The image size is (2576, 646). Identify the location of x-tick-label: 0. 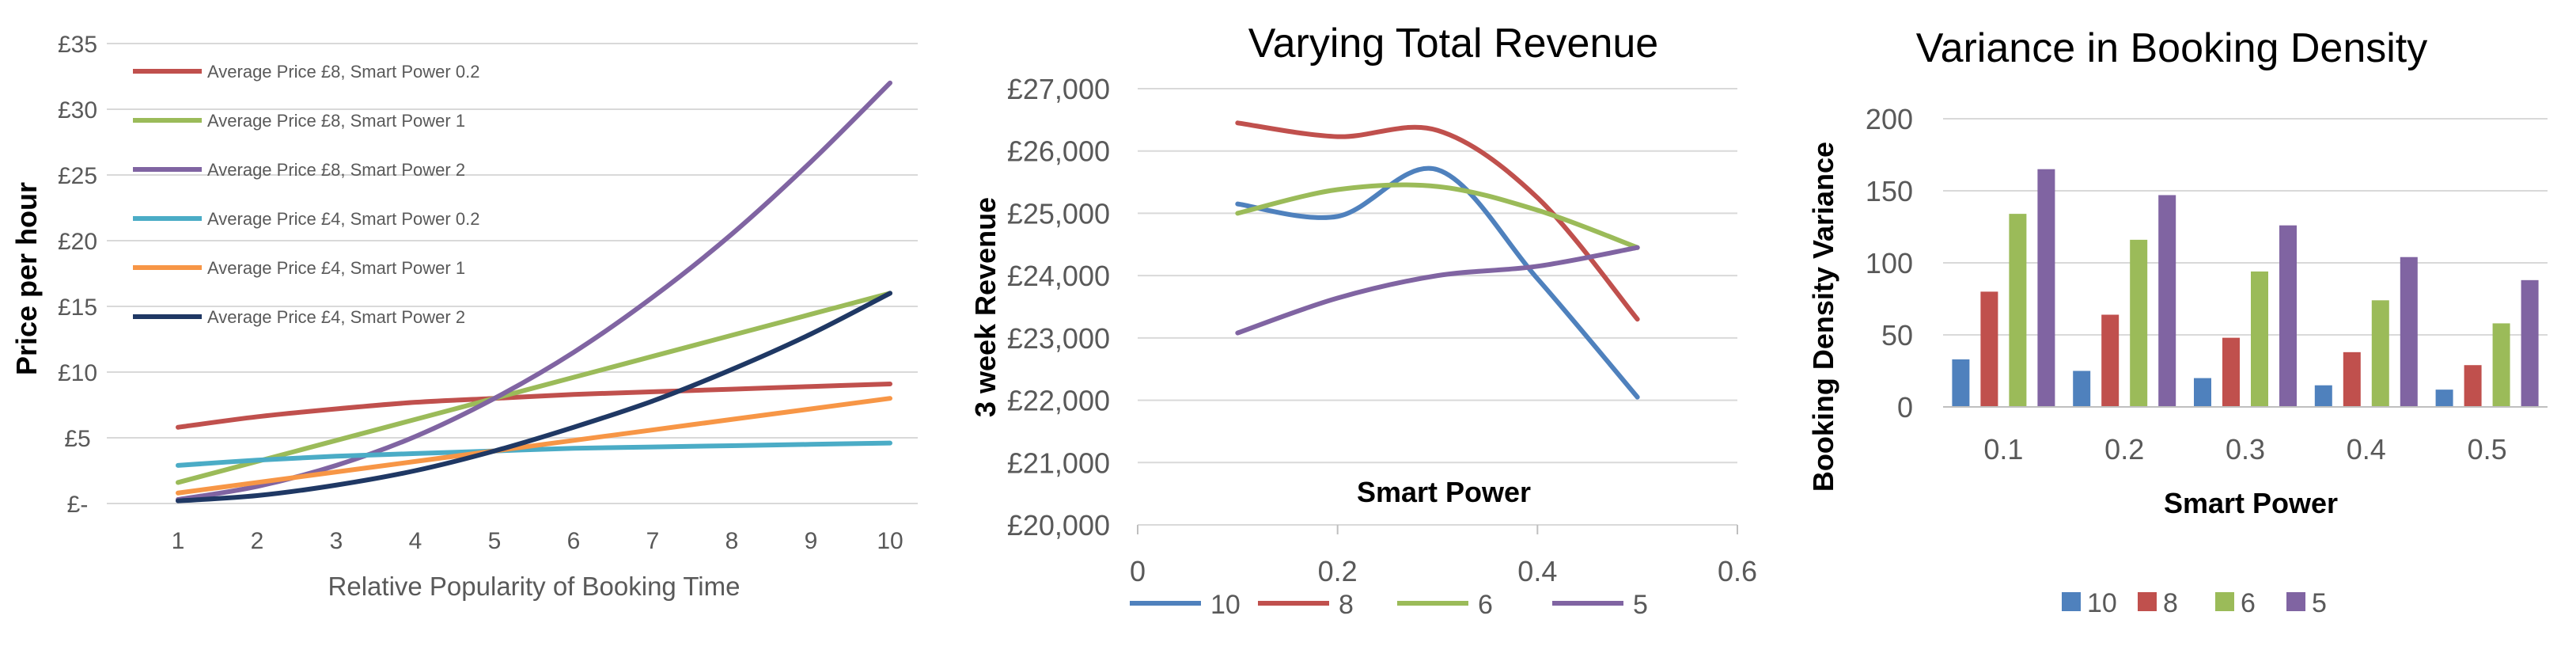
(1138, 571).